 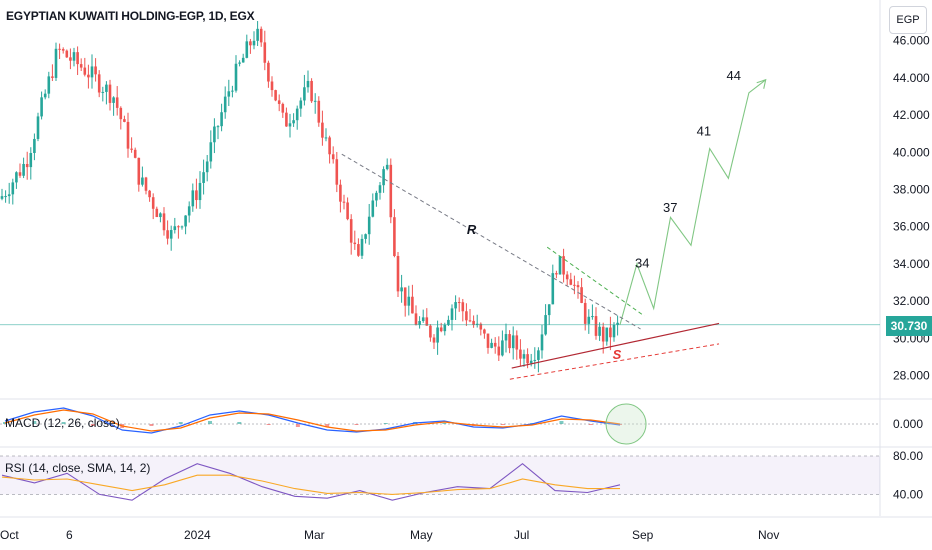 I want to click on signal-line, so click(x=312, y=420).